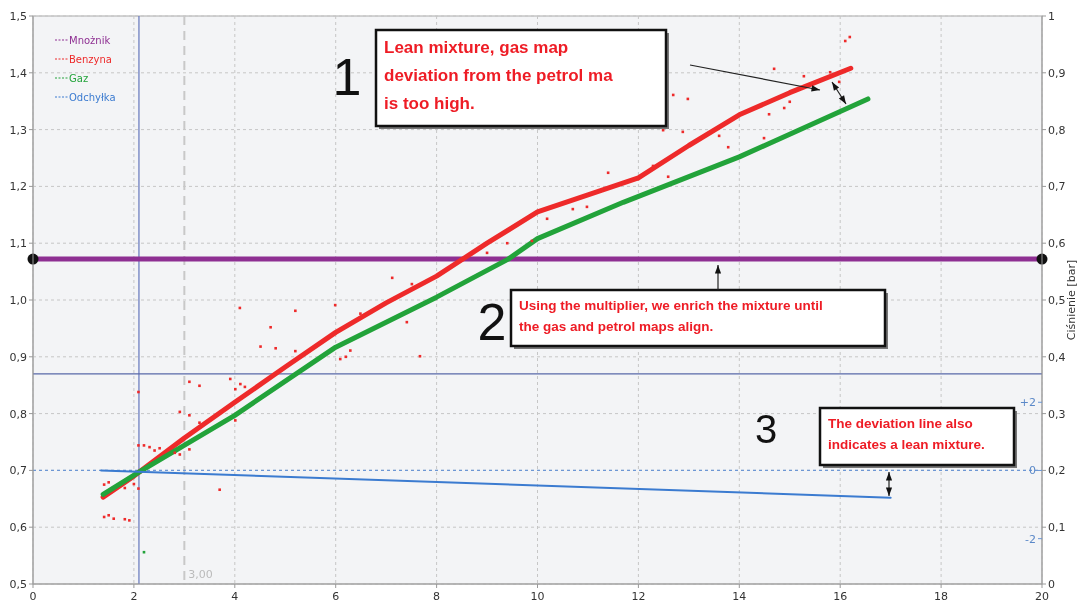 The image size is (1082, 603). What do you see at coordinates (499, 75) in the screenshot?
I see `annotation: Lean mixture, gas map deviation from the petrol ma is too high.` at bounding box center [499, 75].